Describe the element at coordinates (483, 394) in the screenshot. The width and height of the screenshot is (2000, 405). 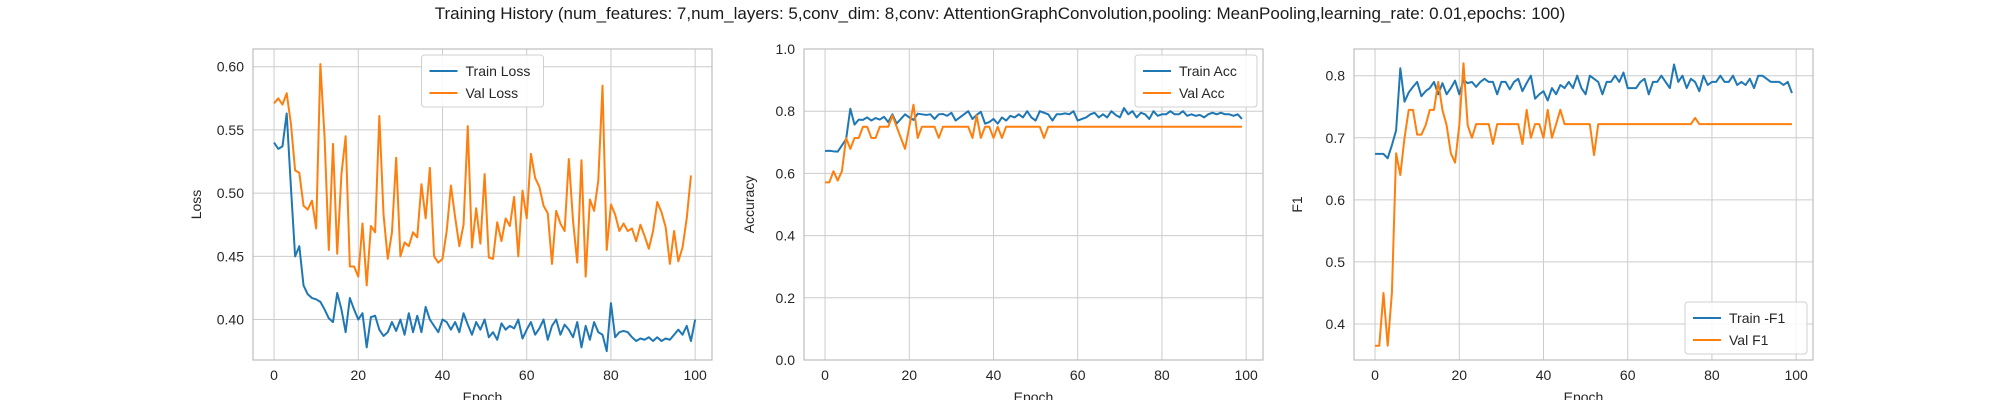
I see `loss-xlabel: Epoch` at that location.